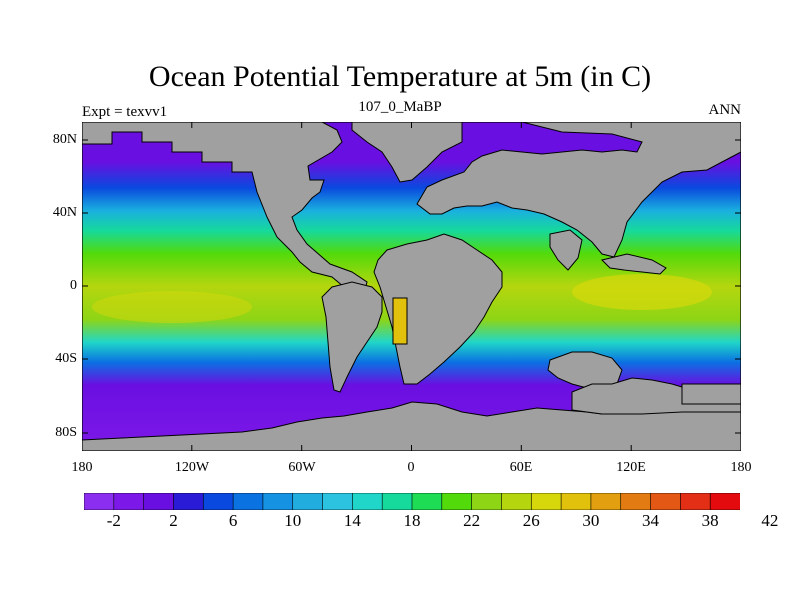 Image resolution: width=800 pixels, height=600 pixels. What do you see at coordinates (400, 107) in the screenshot?
I see `plot-subtitle: 107_0_MaBP` at bounding box center [400, 107].